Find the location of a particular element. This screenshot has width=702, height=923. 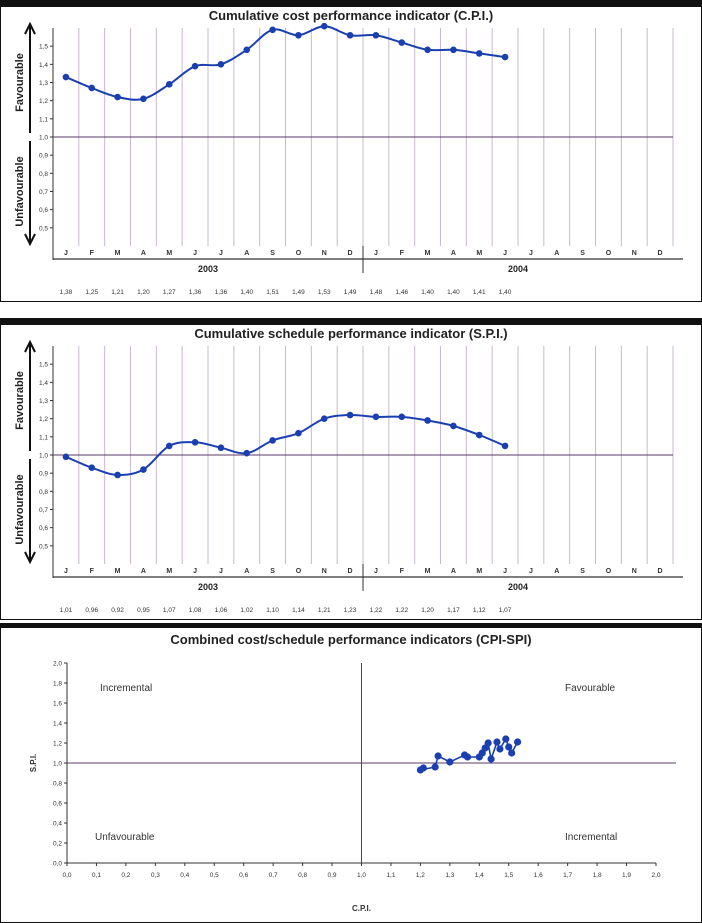

x-tick-label: 0,1 is located at coordinates (96, 875).